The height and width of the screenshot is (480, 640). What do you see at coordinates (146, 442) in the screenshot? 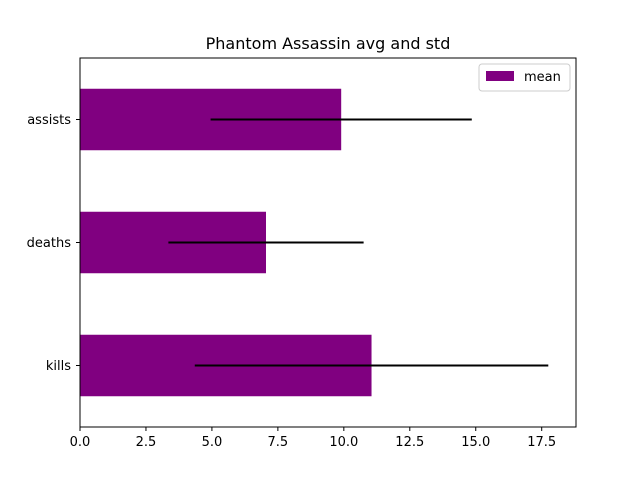
I see `x-tick-label: 2.5` at bounding box center [146, 442].